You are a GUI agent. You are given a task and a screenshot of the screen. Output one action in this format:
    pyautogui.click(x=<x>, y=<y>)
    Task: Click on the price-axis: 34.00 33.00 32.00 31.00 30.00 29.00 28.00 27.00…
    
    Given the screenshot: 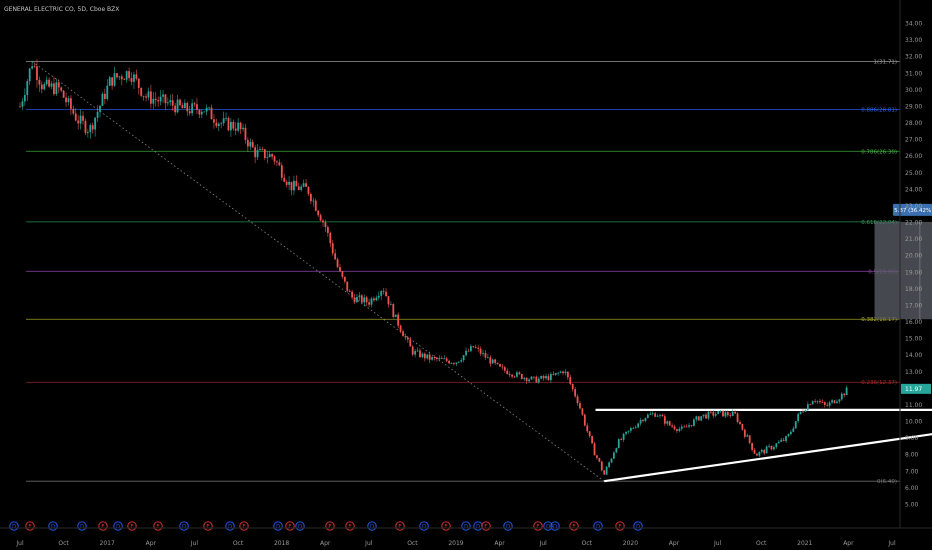 What is the action you would take?
    pyautogui.click(x=913, y=265)
    